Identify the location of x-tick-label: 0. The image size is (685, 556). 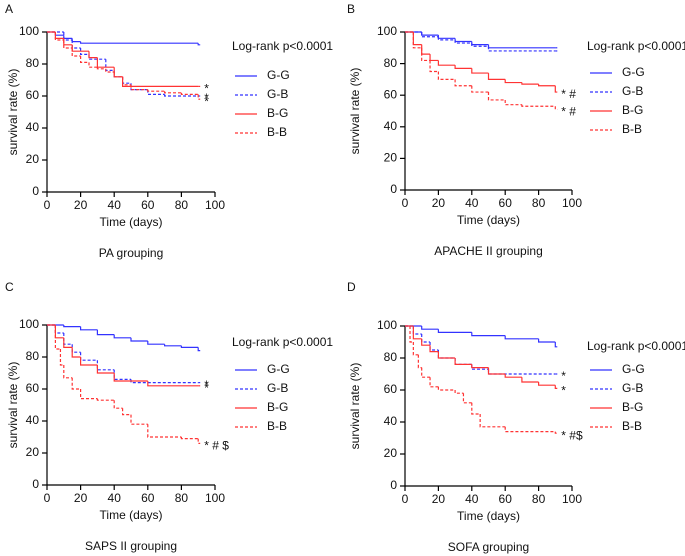
(47, 498).